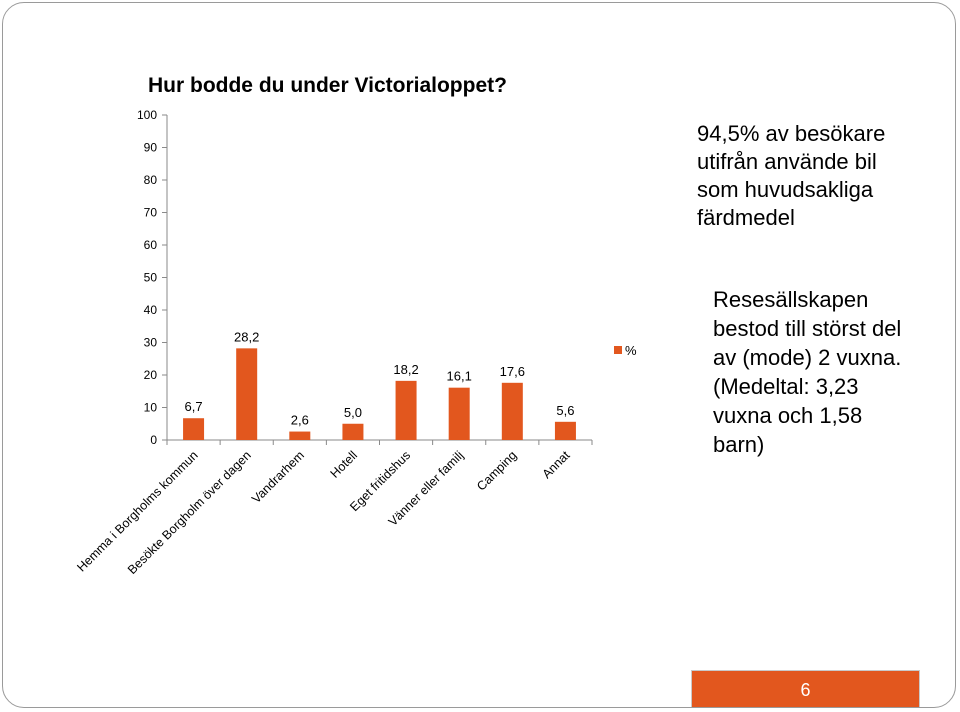 Image resolution: width=960 pixels, height=712 pixels. What do you see at coordinates (151, 213) in the screenshot?
I see `y-tick-label: 70` at bounding box center [151, 213].